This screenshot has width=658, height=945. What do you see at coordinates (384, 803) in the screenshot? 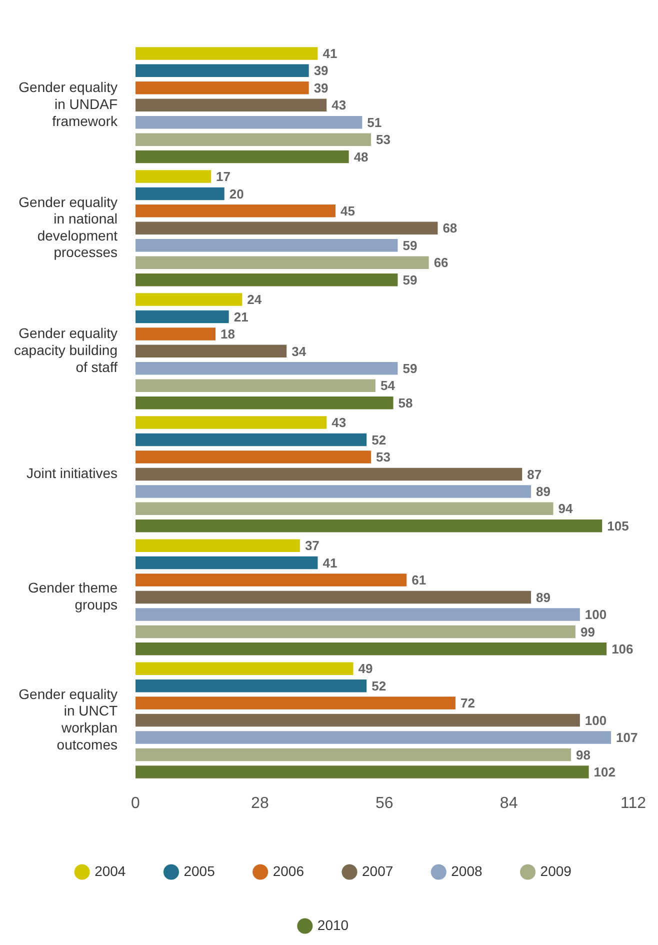
I see `x-tick-label: 56` at bounding box center [384, 803].